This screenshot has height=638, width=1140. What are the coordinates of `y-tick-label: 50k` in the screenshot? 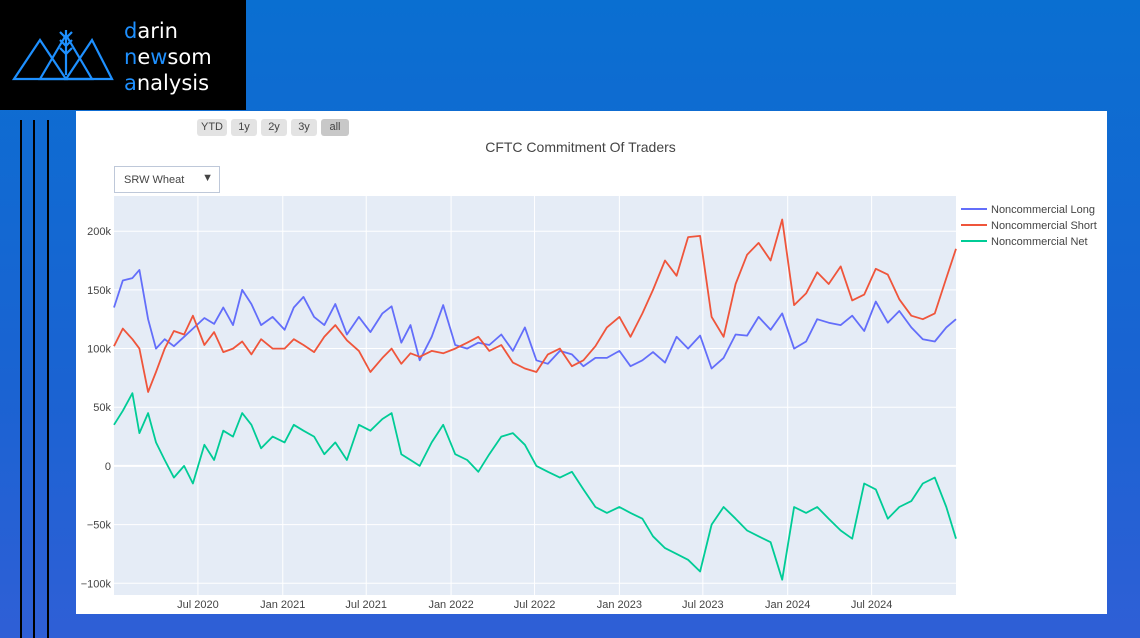 It's located at (102, 408).